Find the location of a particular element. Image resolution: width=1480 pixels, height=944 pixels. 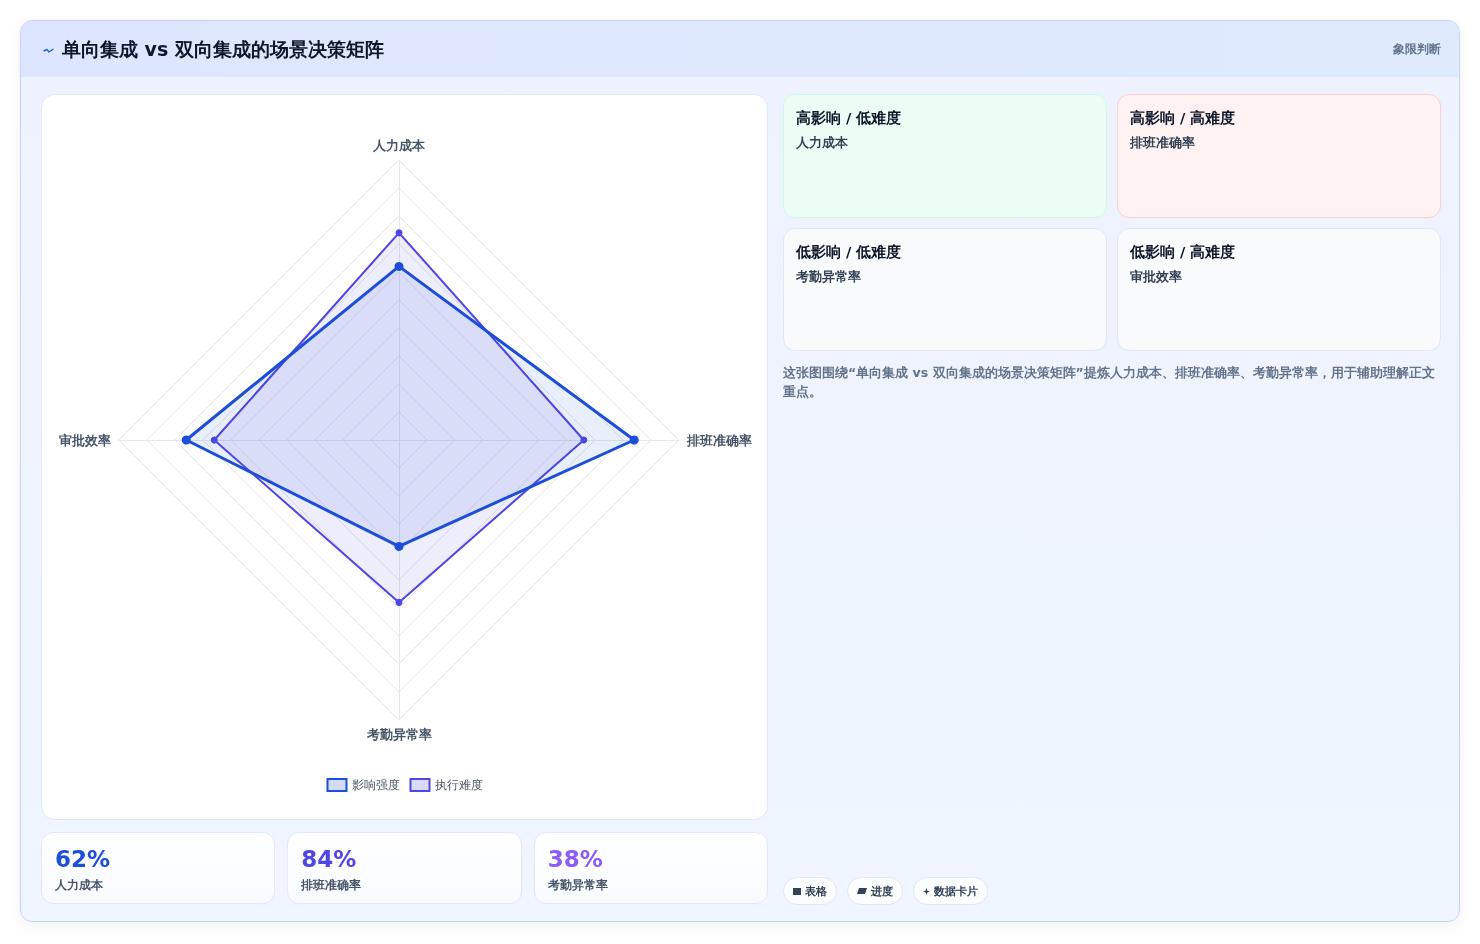

legend-label: 执行难度 is located at coordinates (458, 785).